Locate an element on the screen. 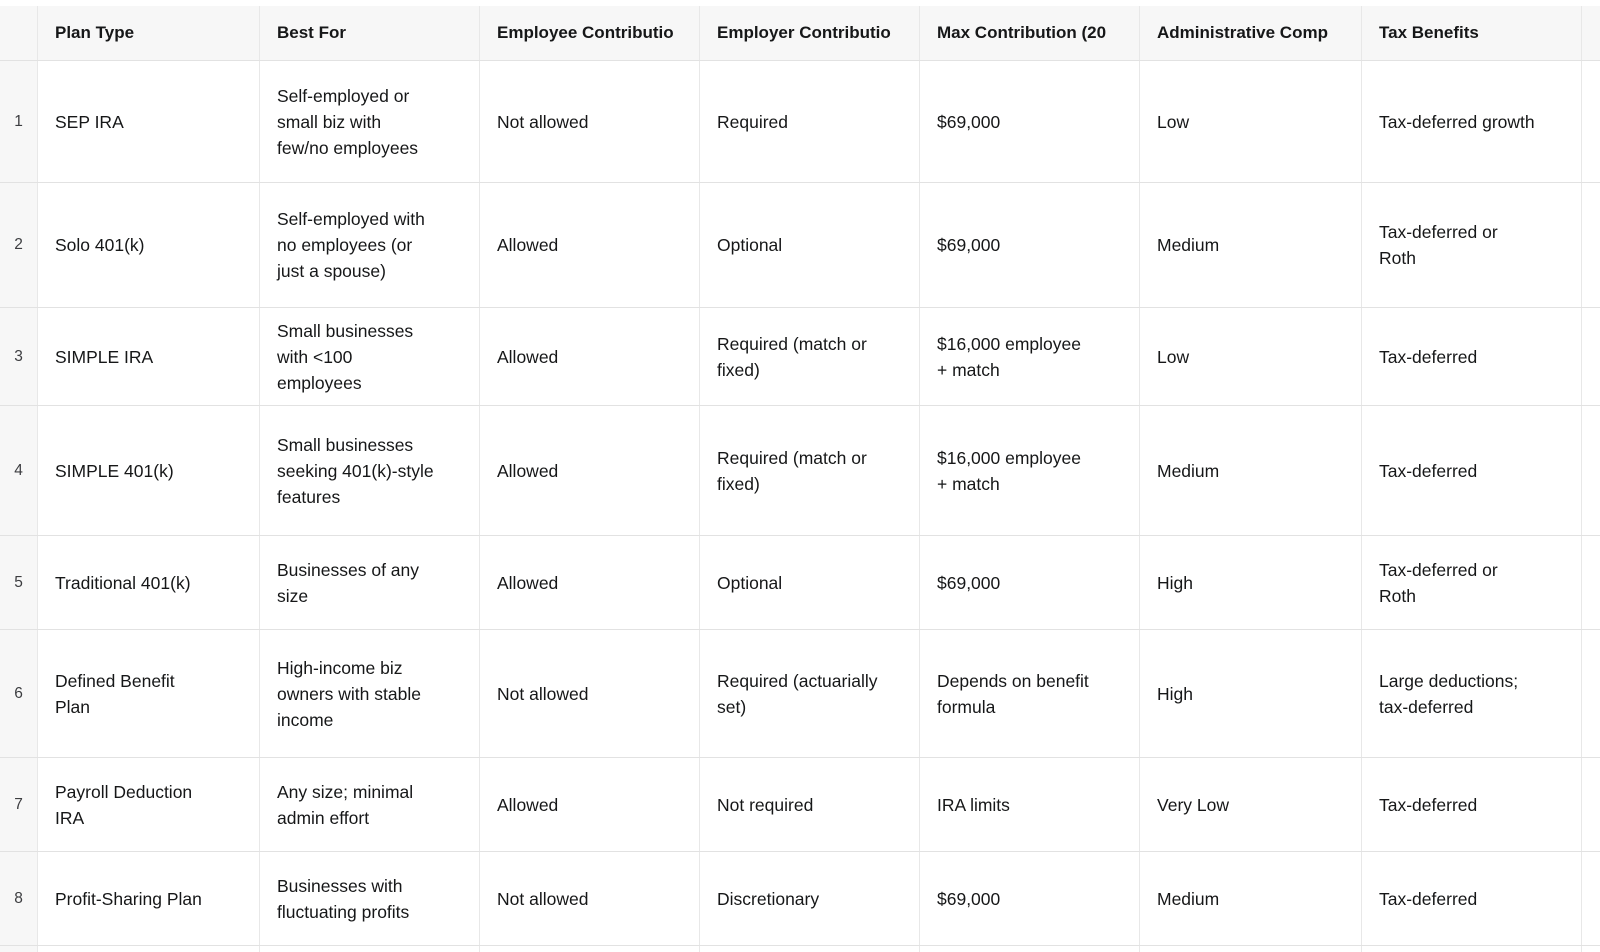  table-row-partial is located at coordinates (800, 949).